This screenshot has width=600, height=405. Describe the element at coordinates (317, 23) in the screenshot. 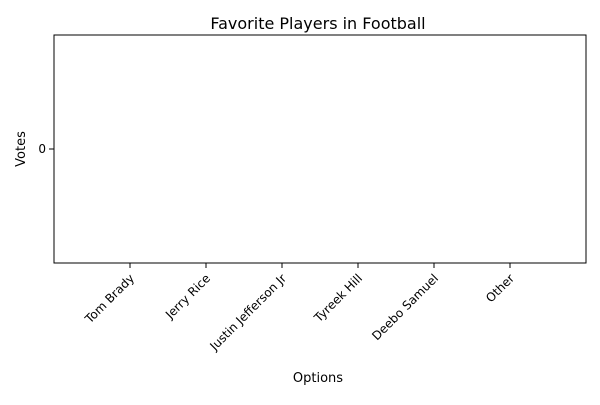

I see `chart-title: Favorite Players in Football` at that location.